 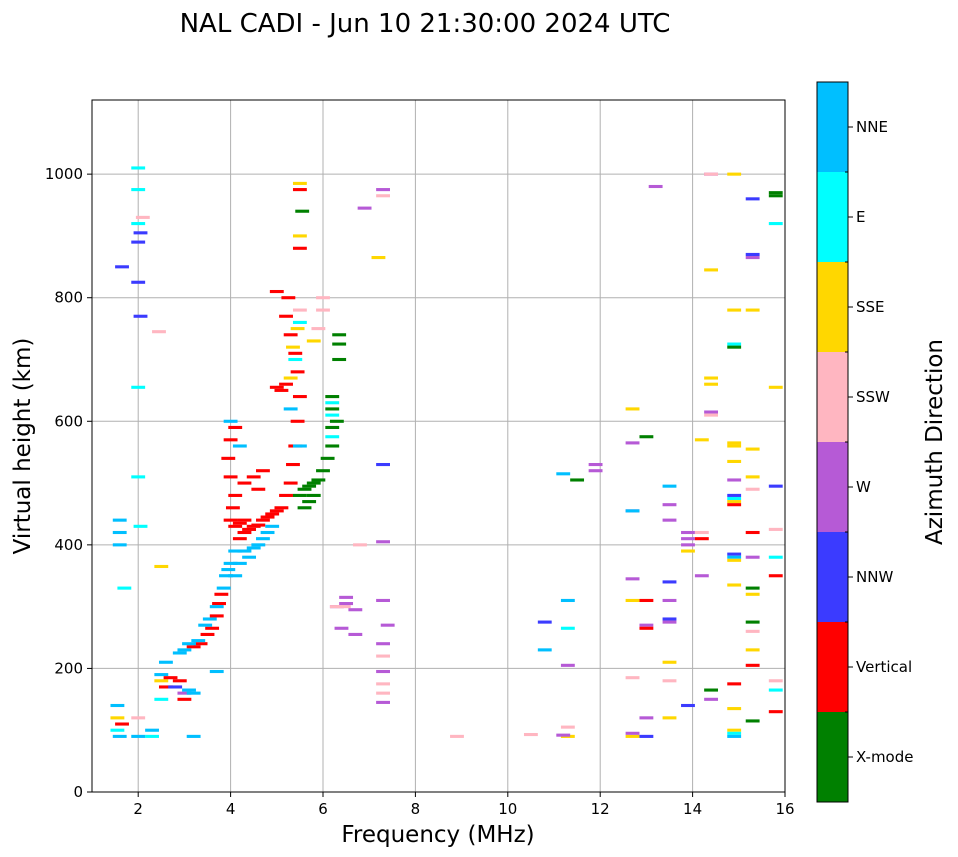 I want to click on x-tick-label: 12, so click(x=600, y=809).